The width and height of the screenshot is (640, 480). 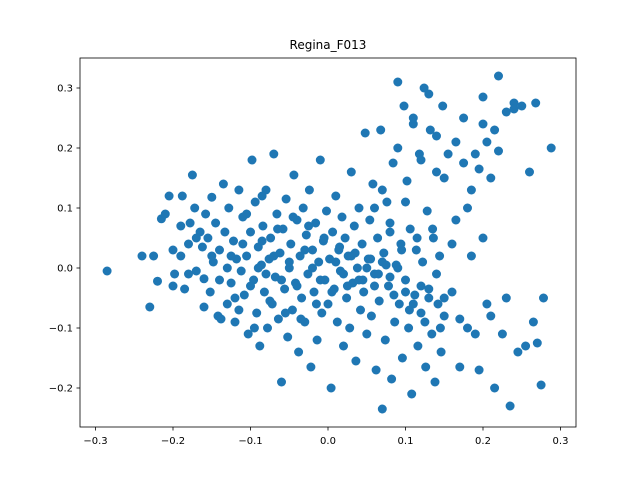 What do you see at coordinates (325, 437) in the screenshot?
I see `x-axis-ticks: −0.3 −0.2 −0.1 0.0 0.1 0.2 0.3` at bounding box center [325, 437].